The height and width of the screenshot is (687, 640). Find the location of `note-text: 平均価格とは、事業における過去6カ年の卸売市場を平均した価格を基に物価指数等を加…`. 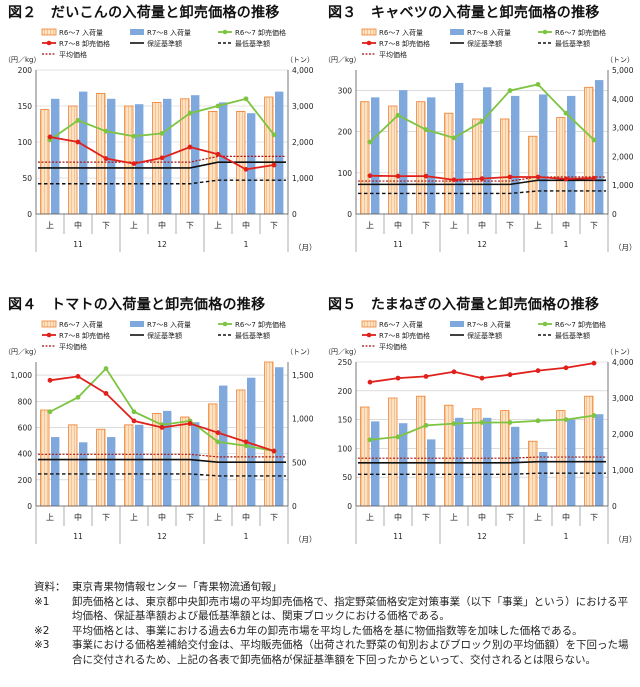

note-text: 平均価格とは、事業における過去6カ年の卸売市場を平均した価格を基に物価指数等を加… is located at coordinates (327, 630).